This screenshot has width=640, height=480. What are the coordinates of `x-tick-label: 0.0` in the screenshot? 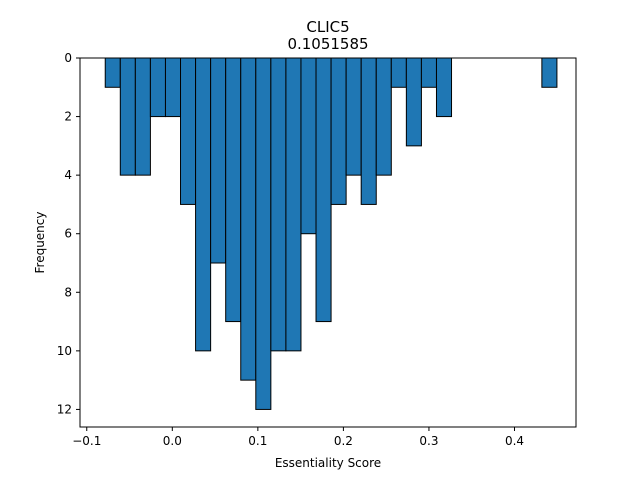 It's located at (172, 441).